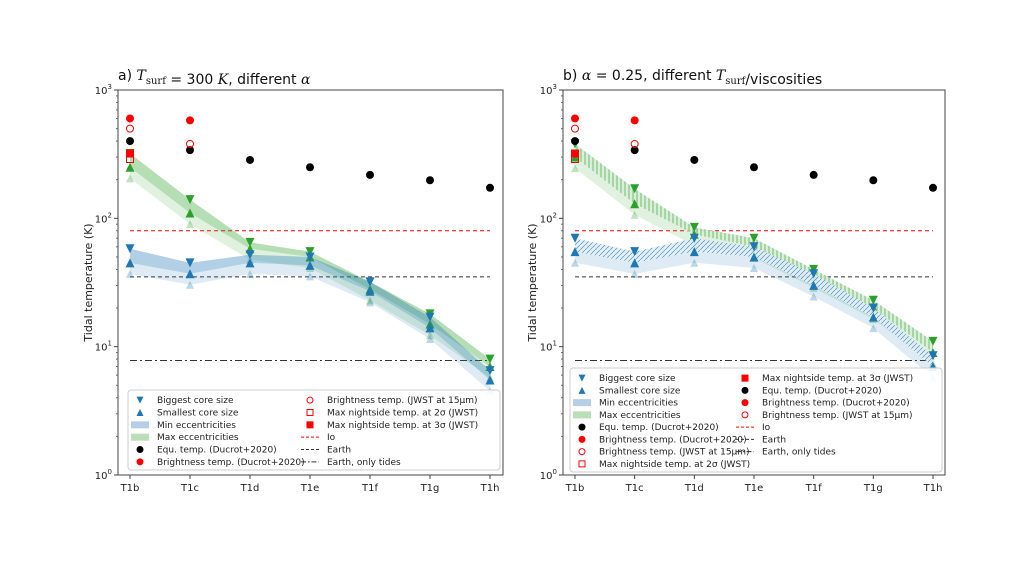  I want to click on min-ecc-band-faint, so click(754, 314).